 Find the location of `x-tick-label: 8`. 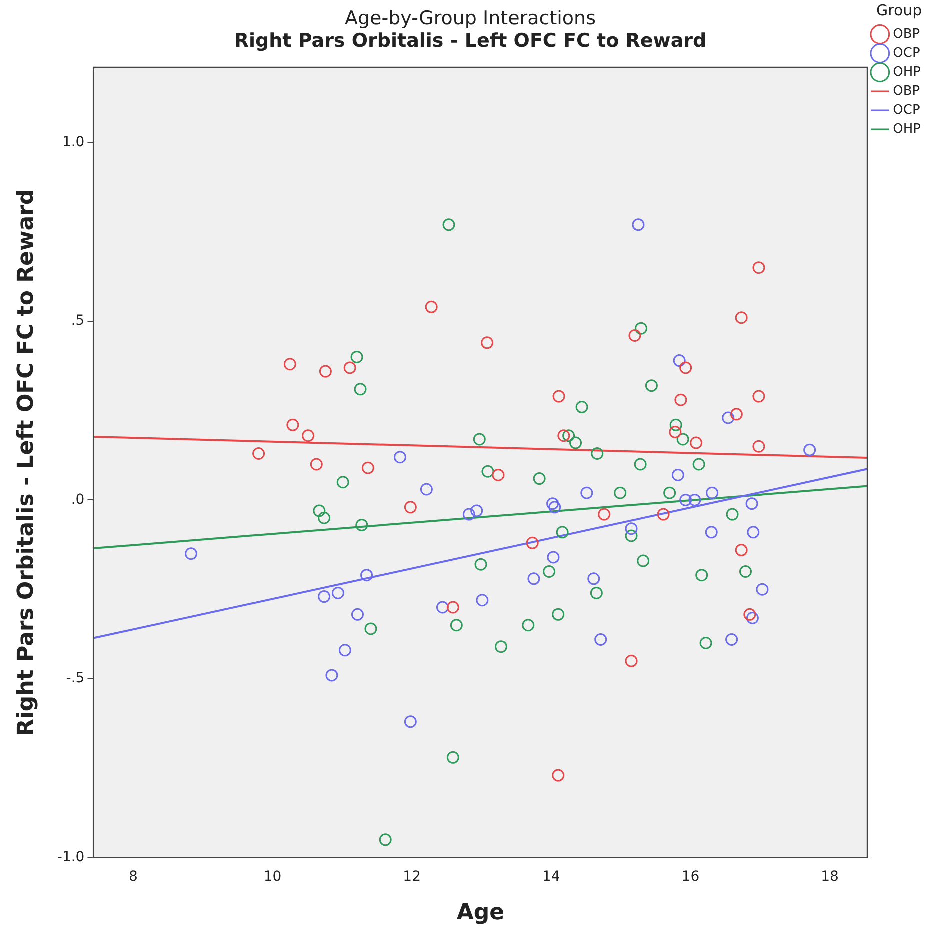

x-tick-label: 8 is located at coordinates (133, 876).